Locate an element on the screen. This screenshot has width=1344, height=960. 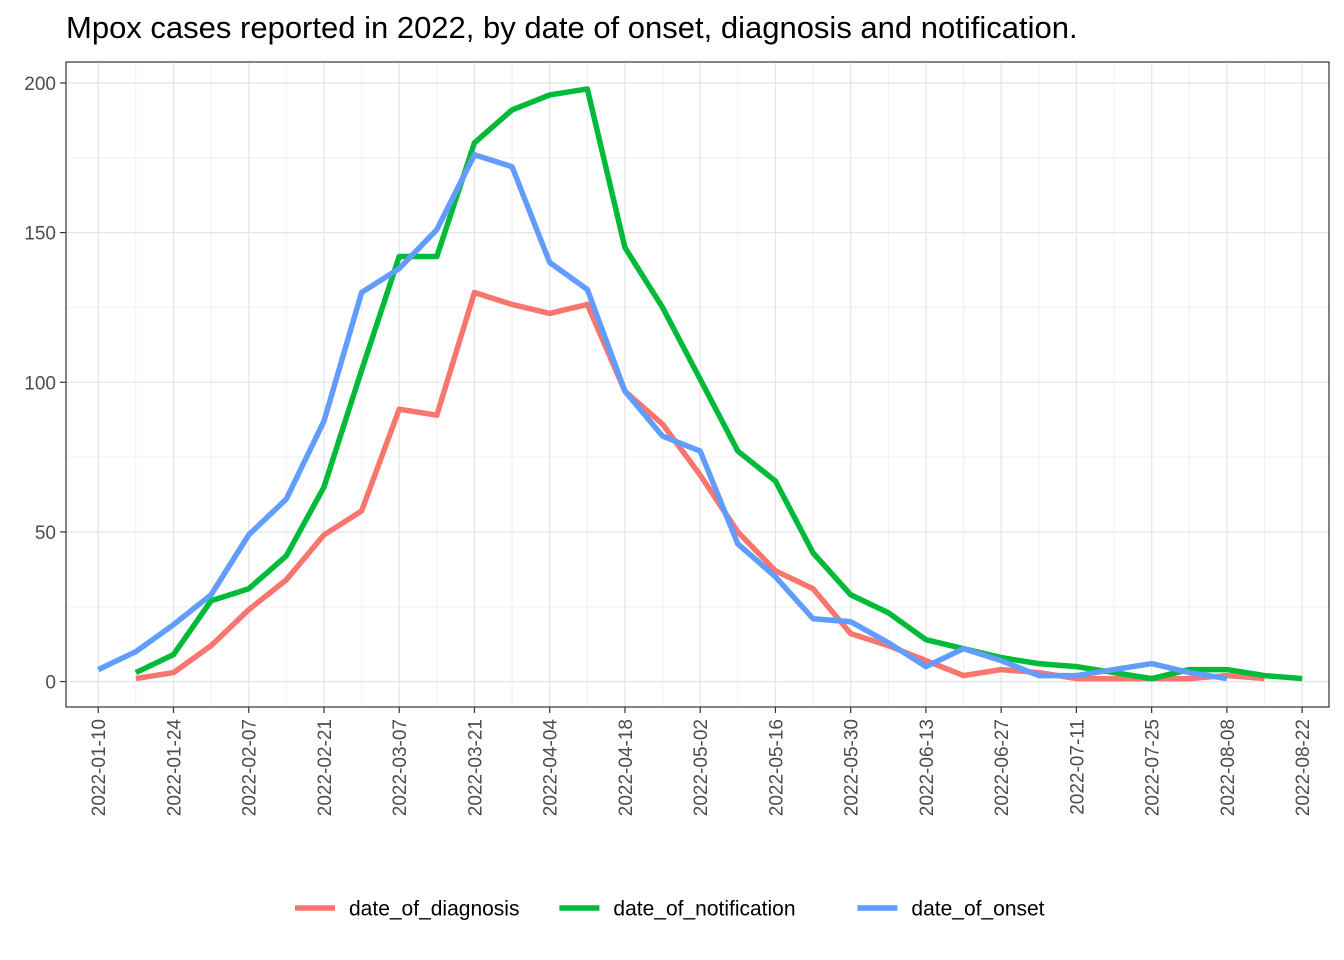
x-tick-label: 2022-05-30 is located at coordinates (852, 767).